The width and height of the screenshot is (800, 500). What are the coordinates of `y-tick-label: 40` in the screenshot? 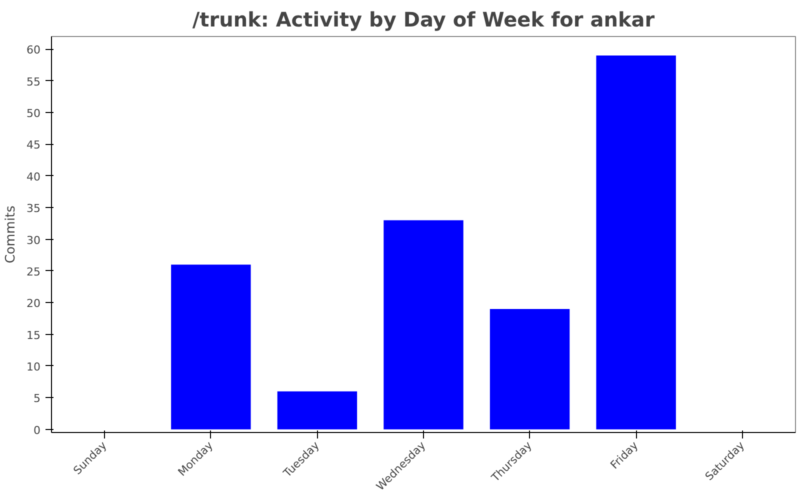 It's located at (33, 177).